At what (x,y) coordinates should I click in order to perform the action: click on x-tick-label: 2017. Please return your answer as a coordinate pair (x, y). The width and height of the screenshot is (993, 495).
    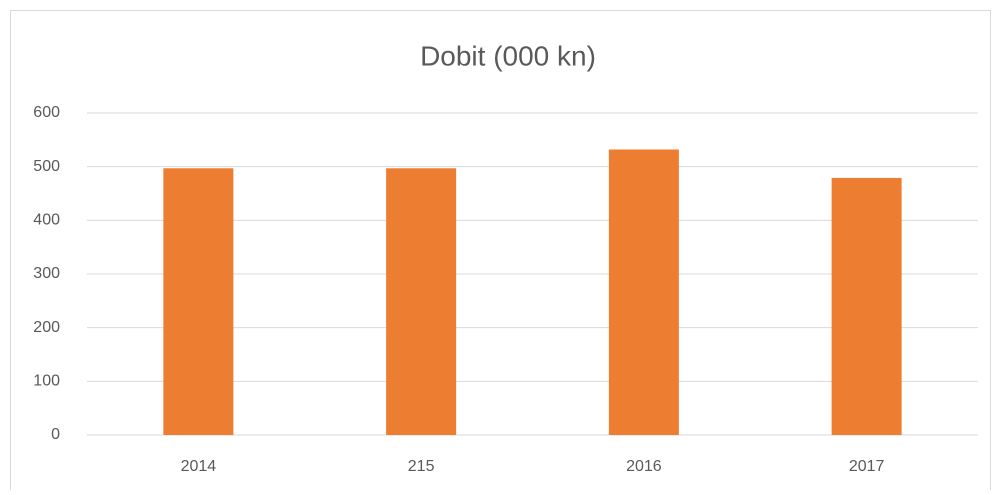
    Looking at the image, I should click on (867, 466).